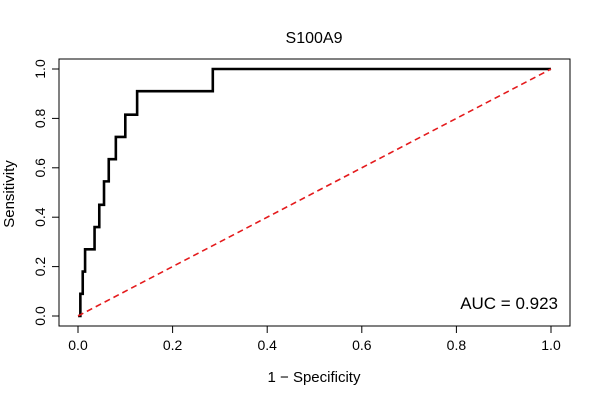 The image size is (600, 400). Describe the element at coordinates (314, 377) in the screenshot. I see `x-axis-label: 1 − Specificity` at that location.